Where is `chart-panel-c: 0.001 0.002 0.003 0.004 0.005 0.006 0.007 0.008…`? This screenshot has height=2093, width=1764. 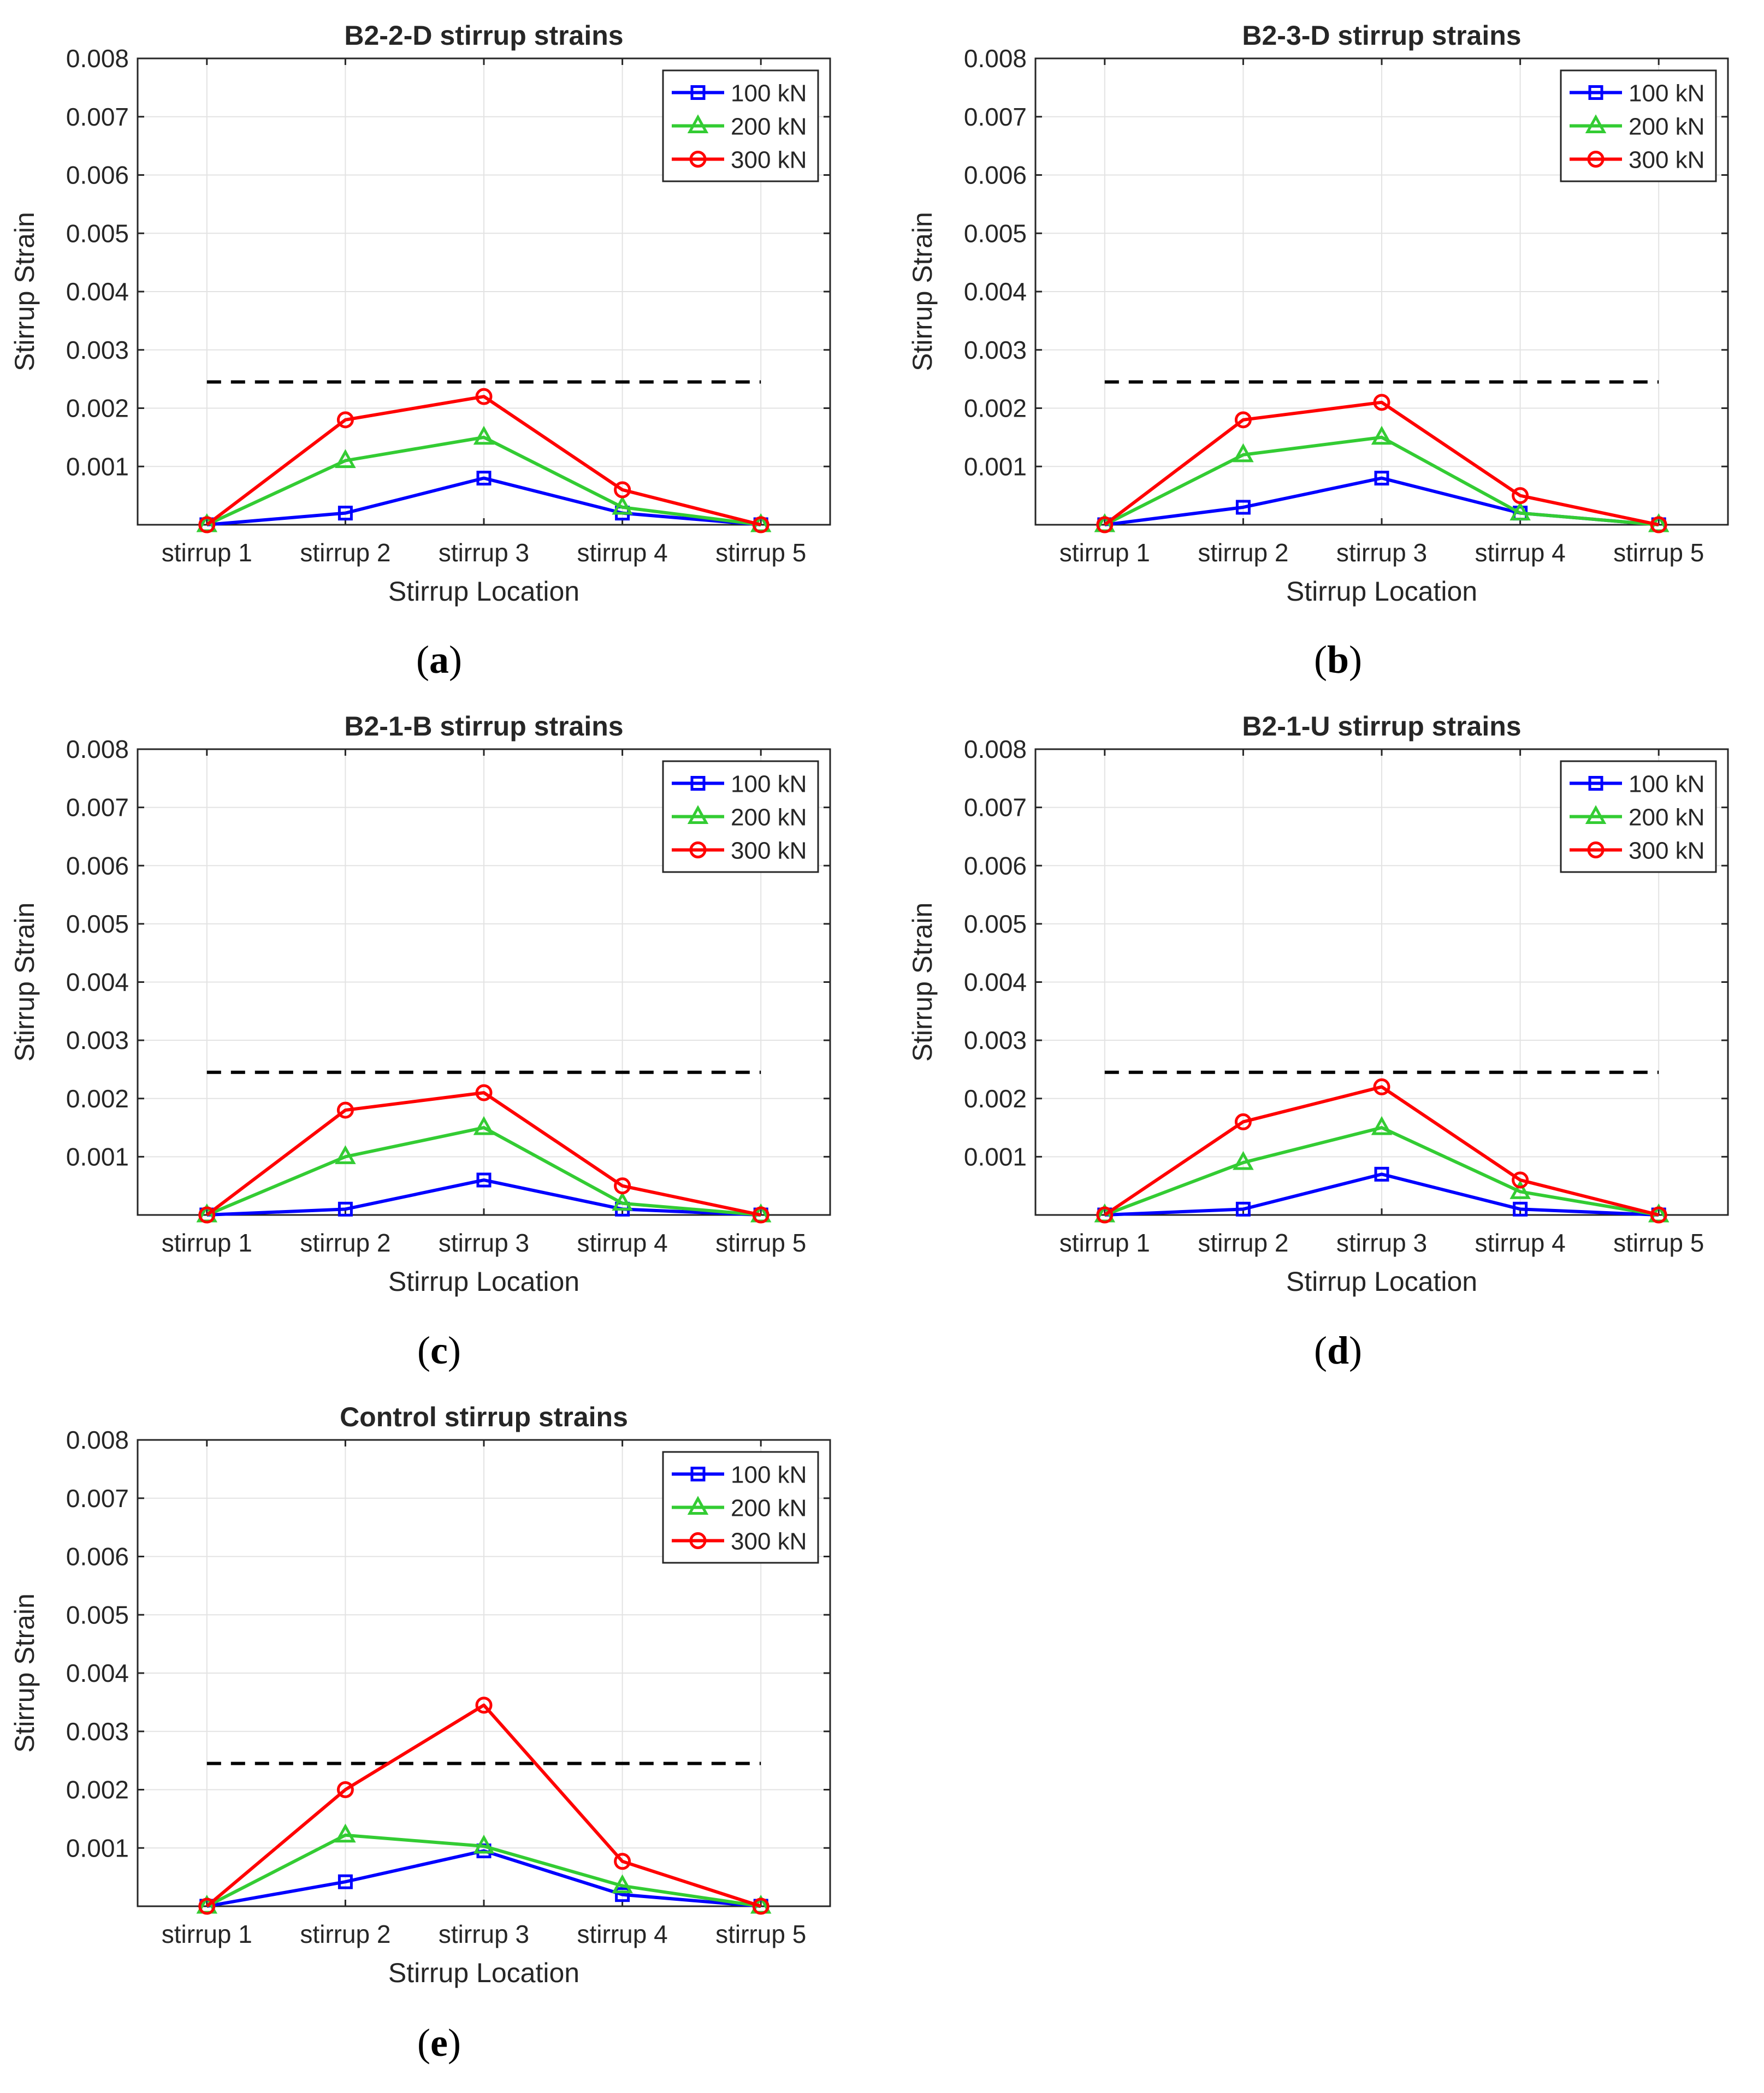
chart-panel-c: 0.001 0.002 0.003 0.004 0.005 0.006 0.007 0.008… is located at coordinates (420, 1042).